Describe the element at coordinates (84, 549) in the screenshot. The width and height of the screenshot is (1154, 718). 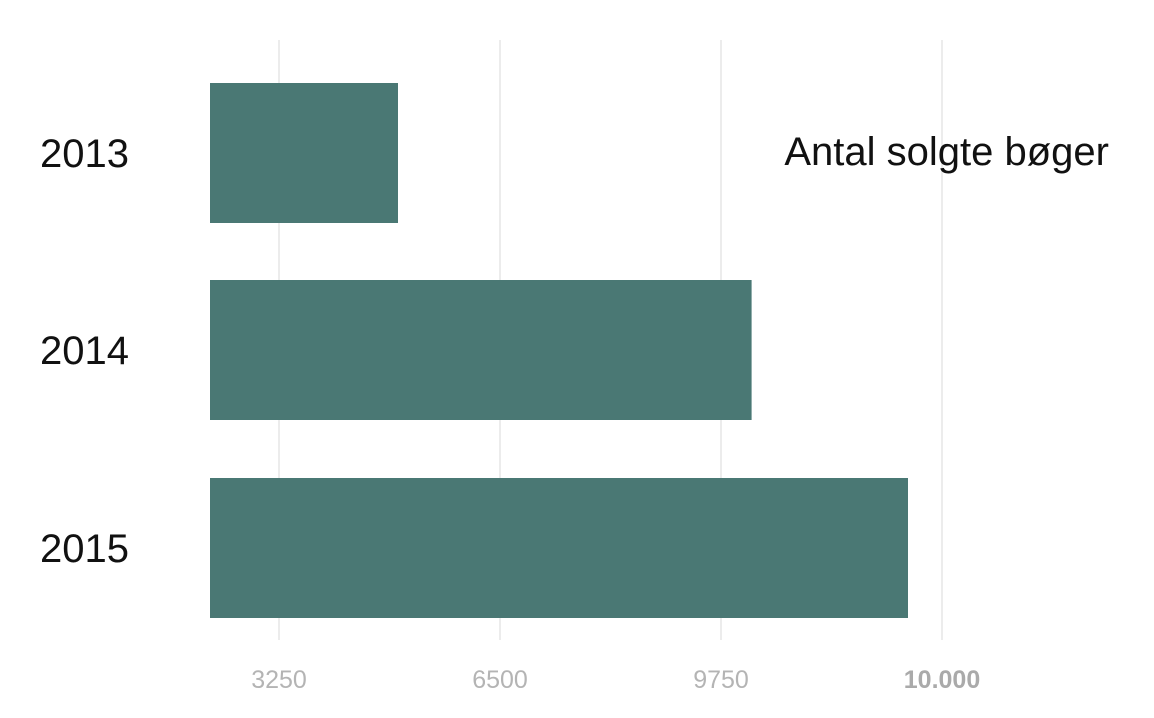
I see `category-label-2015: 2015` at that location.